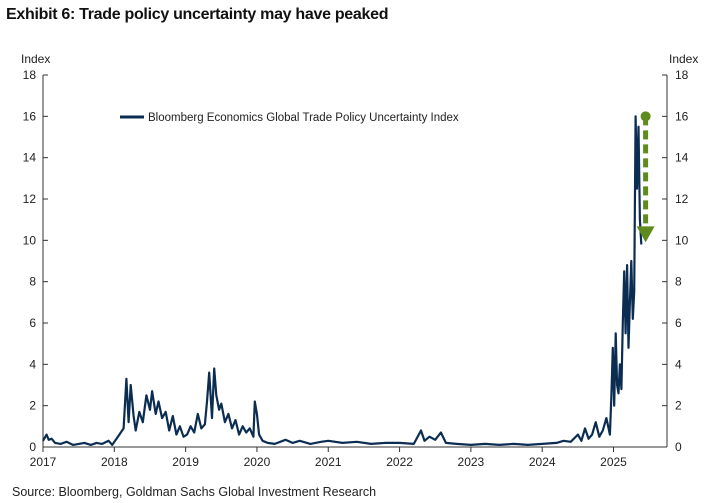 Image resolution: width=718 pixels, height=503 pixels. I want to click on x-tick-label: 2019, so click(185, 462).